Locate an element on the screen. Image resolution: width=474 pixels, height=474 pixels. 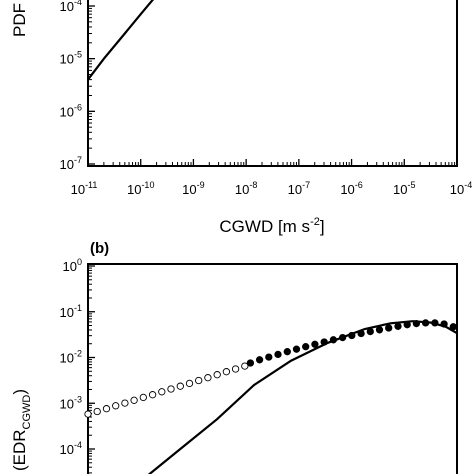
panel-a-x-tick-label: 10⁻¹⁰ is located at coordinates (140, 188).